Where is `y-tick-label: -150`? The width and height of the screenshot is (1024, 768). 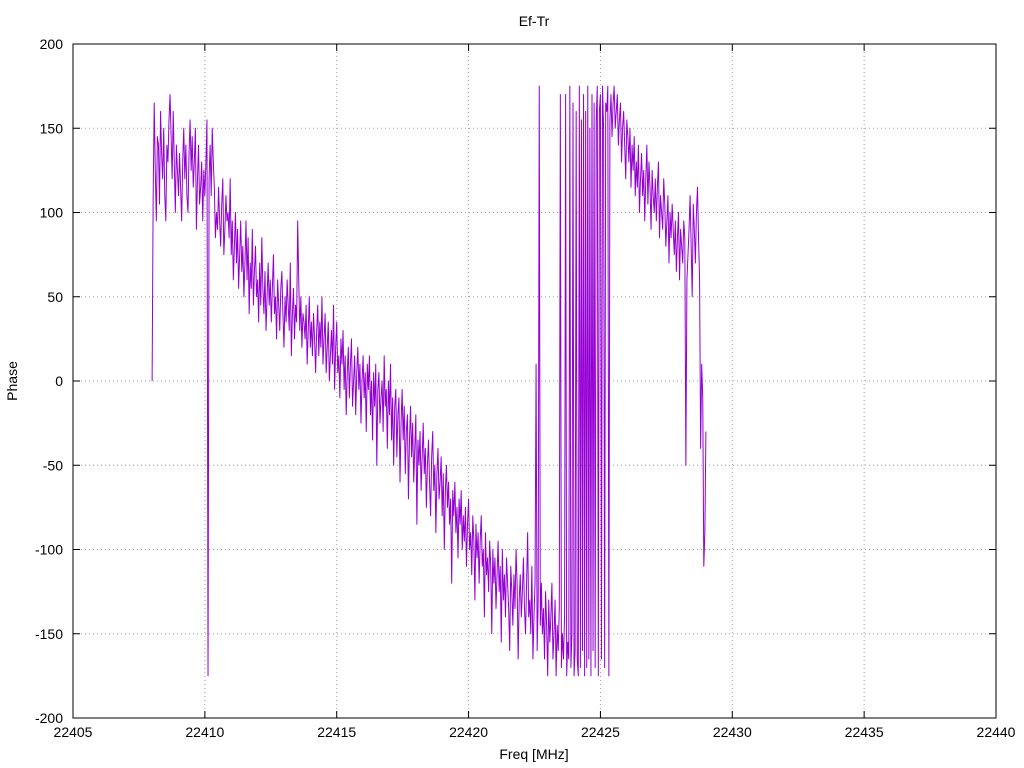
y-tick-label: -150 is located at coordinates (49, 634).